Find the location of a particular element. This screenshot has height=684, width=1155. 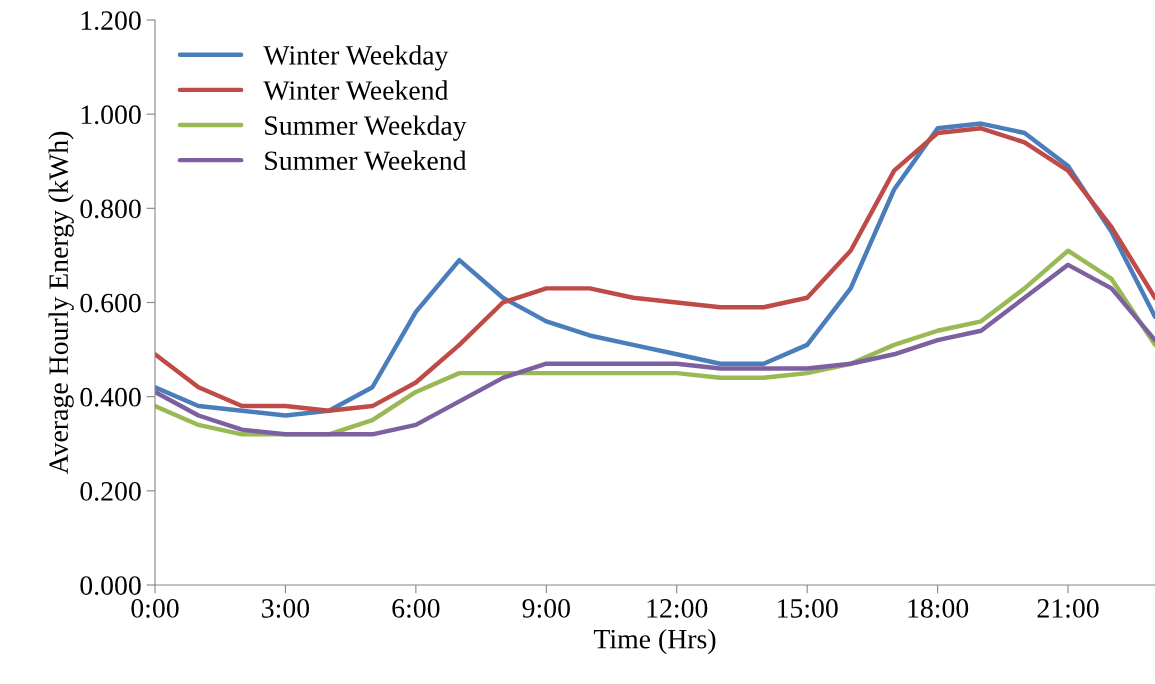

y-tick-label: 1.000 is located at coordinates (111, 115).